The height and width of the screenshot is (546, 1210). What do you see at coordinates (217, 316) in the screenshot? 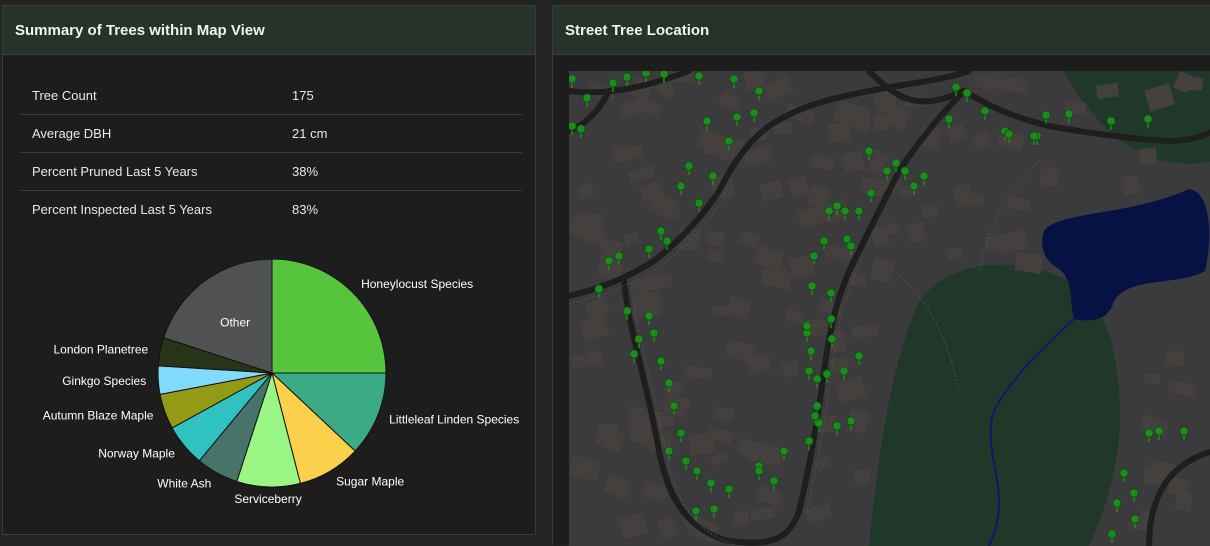
I see `pie-slice-other` at bounding box center [217, 316].